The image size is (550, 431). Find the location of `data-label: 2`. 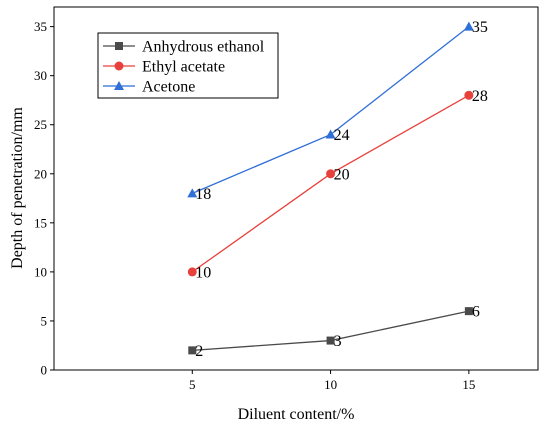

data-label: 2 is located at coordinates (199, 351).